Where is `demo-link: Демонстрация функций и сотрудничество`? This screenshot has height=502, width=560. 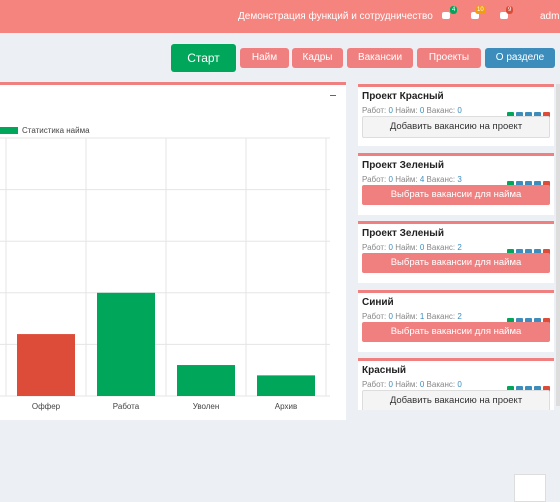
demo-link: Демонстрация функций и сотрудничество is located at coordinates (335, 16).